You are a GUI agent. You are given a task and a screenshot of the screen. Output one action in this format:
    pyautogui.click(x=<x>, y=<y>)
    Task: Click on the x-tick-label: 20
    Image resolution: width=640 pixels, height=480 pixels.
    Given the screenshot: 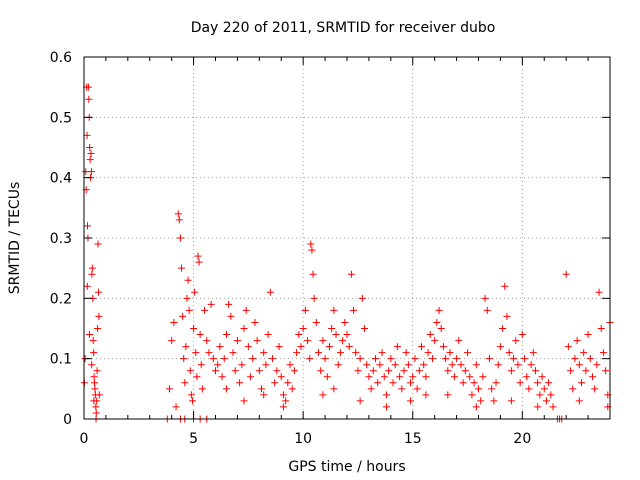 What is the action you would take?
    pyautogui.click(x=522, y=439)
    